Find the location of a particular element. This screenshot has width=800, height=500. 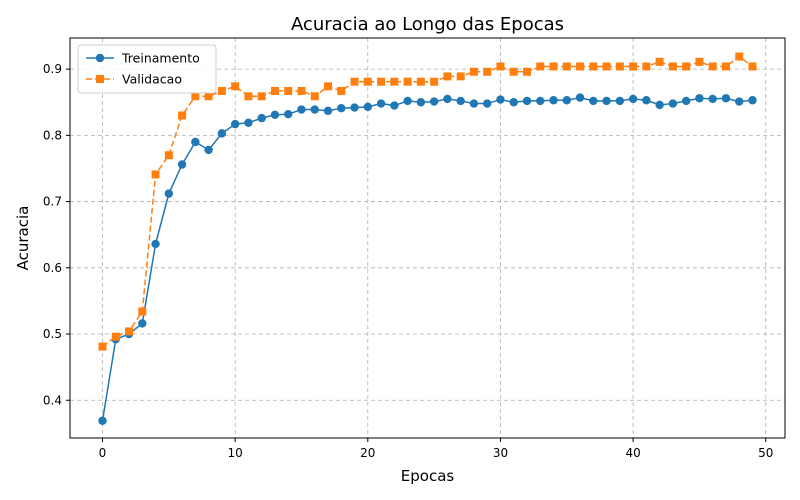

y-tick-label: 0.8 is located at coordinates (52, 135).